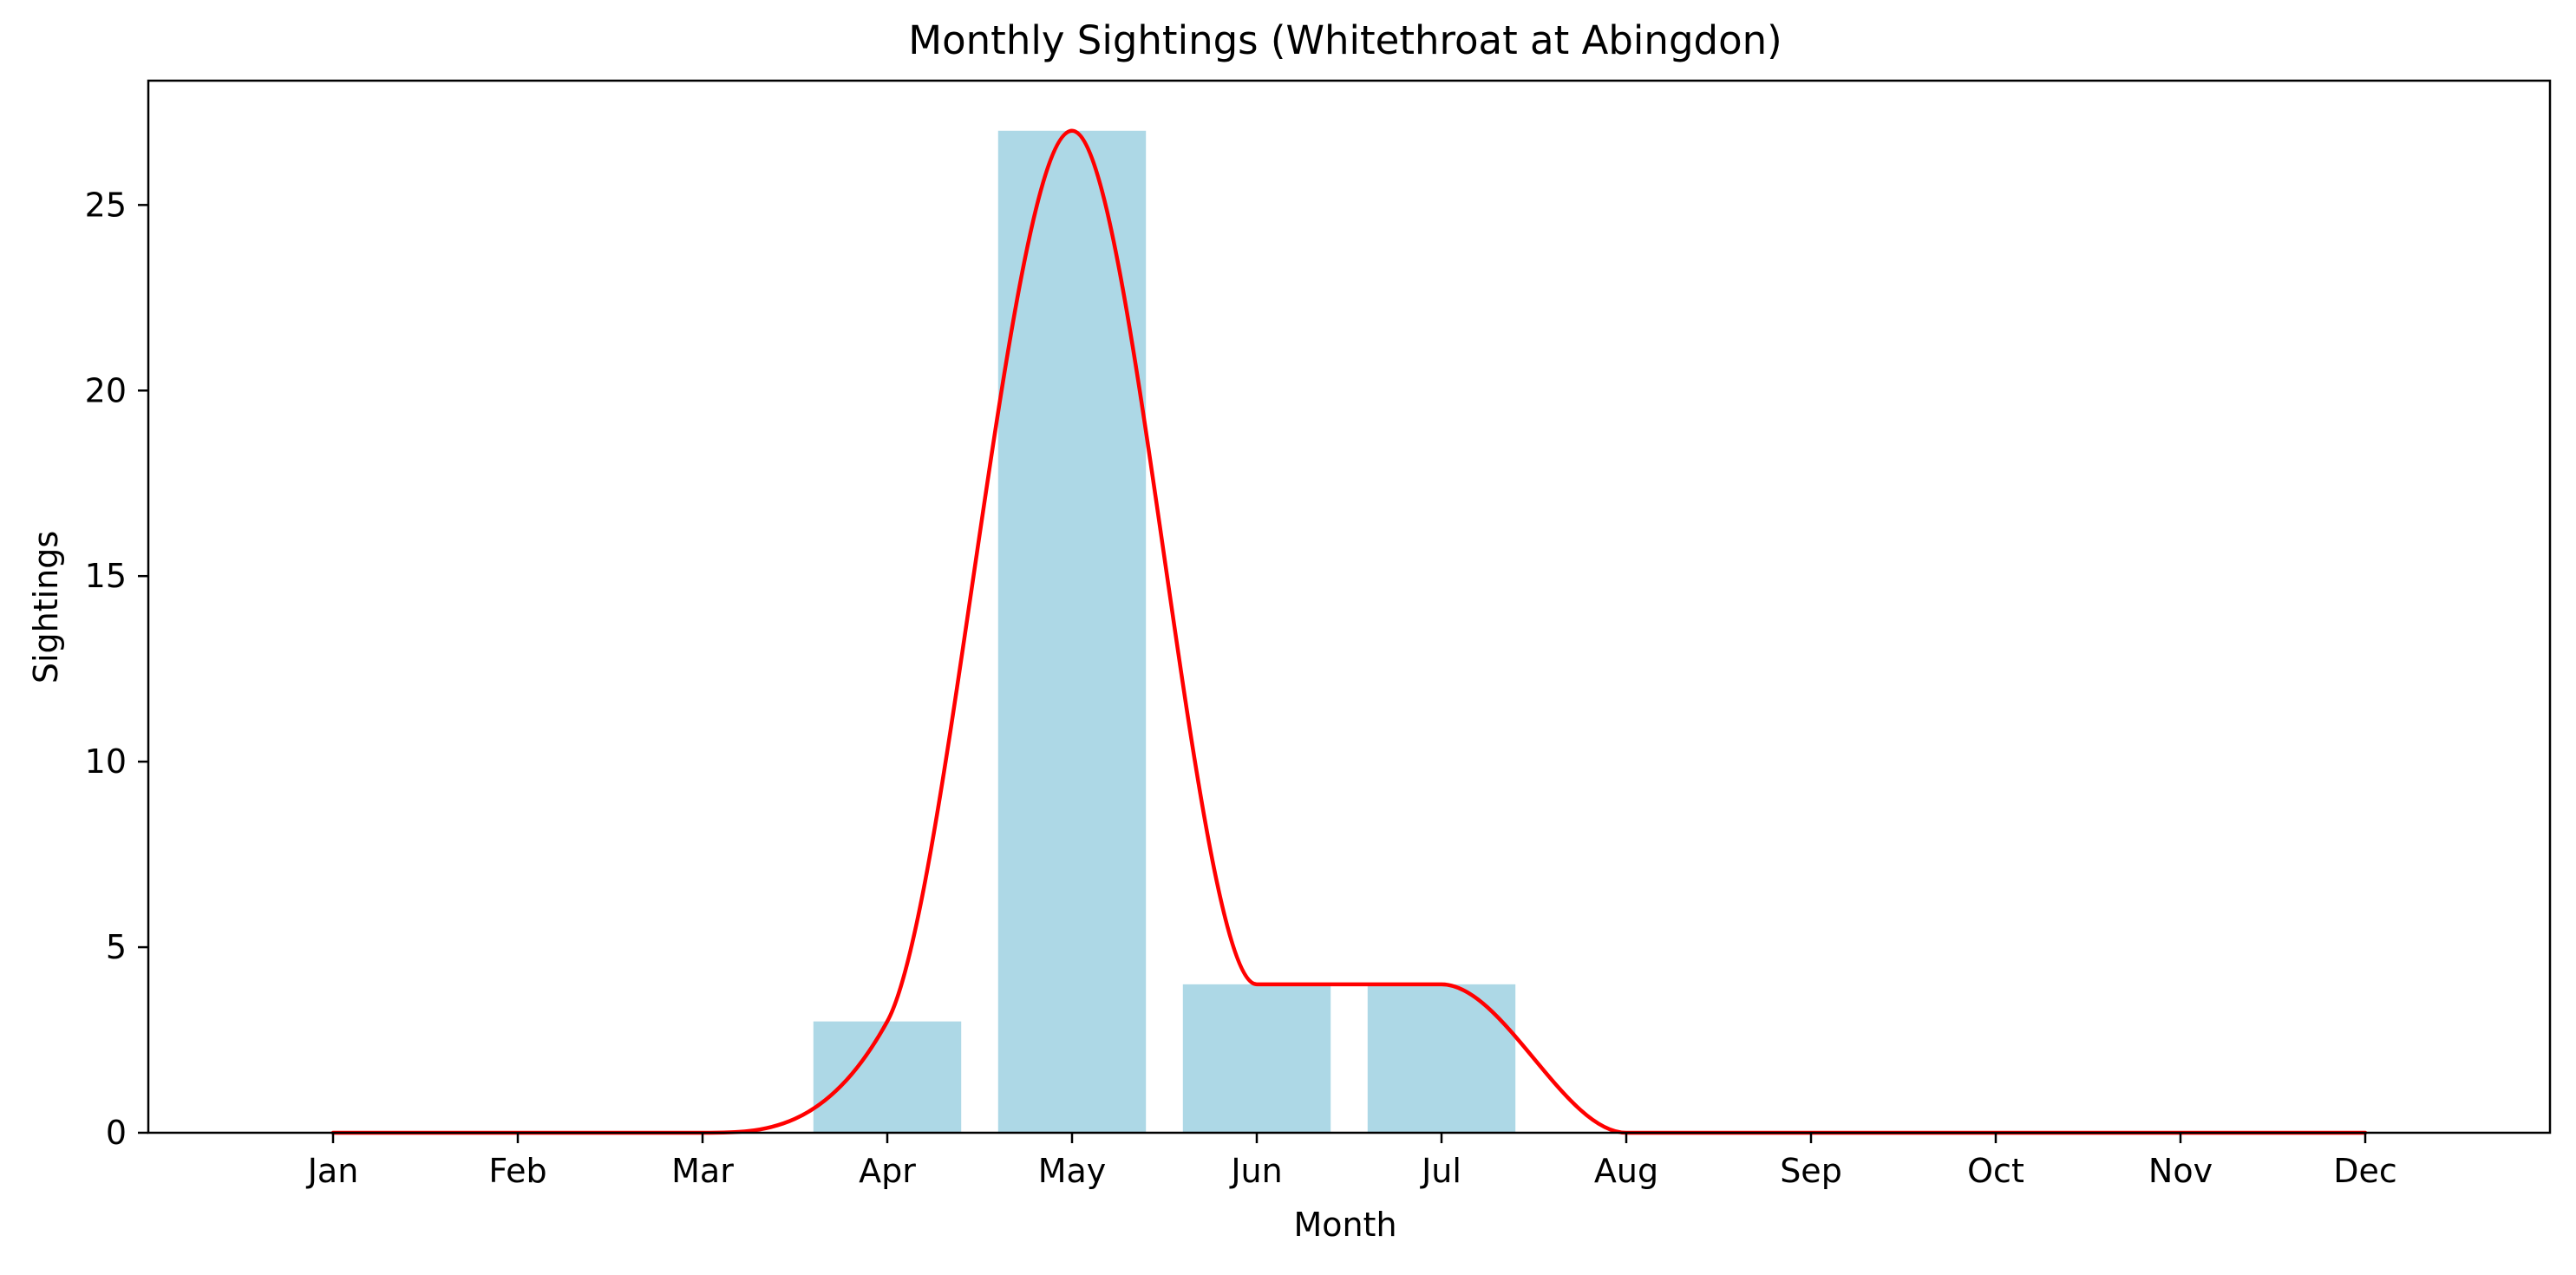  What do you see at coordinates (332, 1171) in the screenshot?
I see `x-tick-label-jan: Jan` at bounding box center [332, 1171].